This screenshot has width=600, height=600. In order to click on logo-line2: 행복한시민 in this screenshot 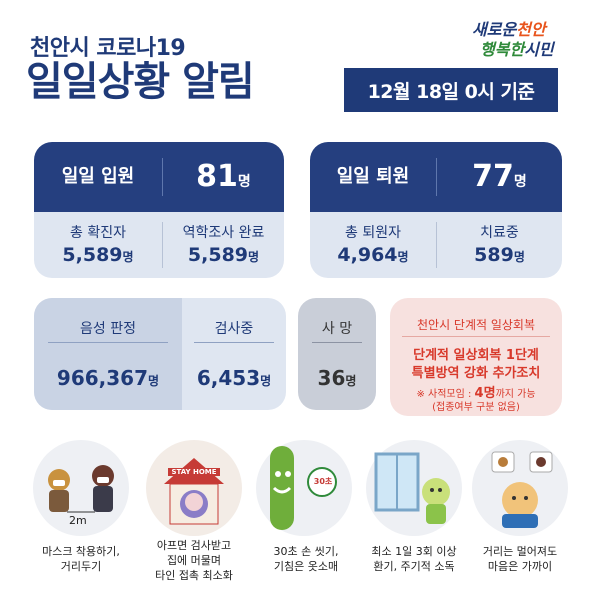, I will do `click(517, 49)`.